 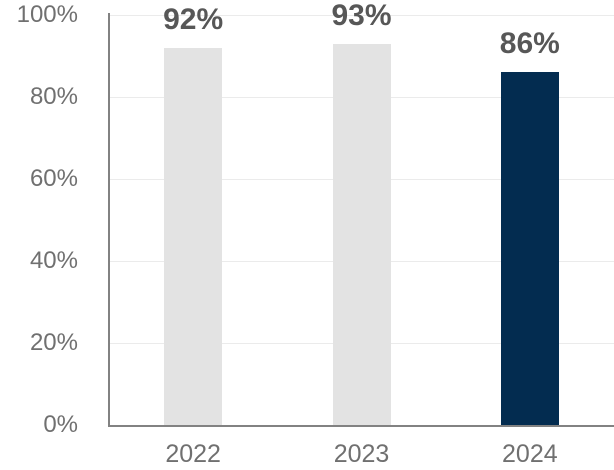 I want to click on data-label-2024: 86%, so click(x=529, y=44).